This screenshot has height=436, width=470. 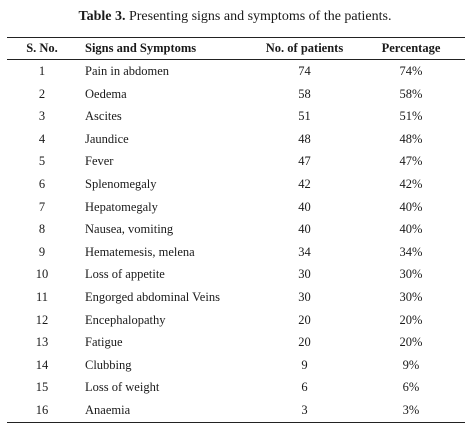 I want to click on cell-sno: 3, so click(x=42, y=116).